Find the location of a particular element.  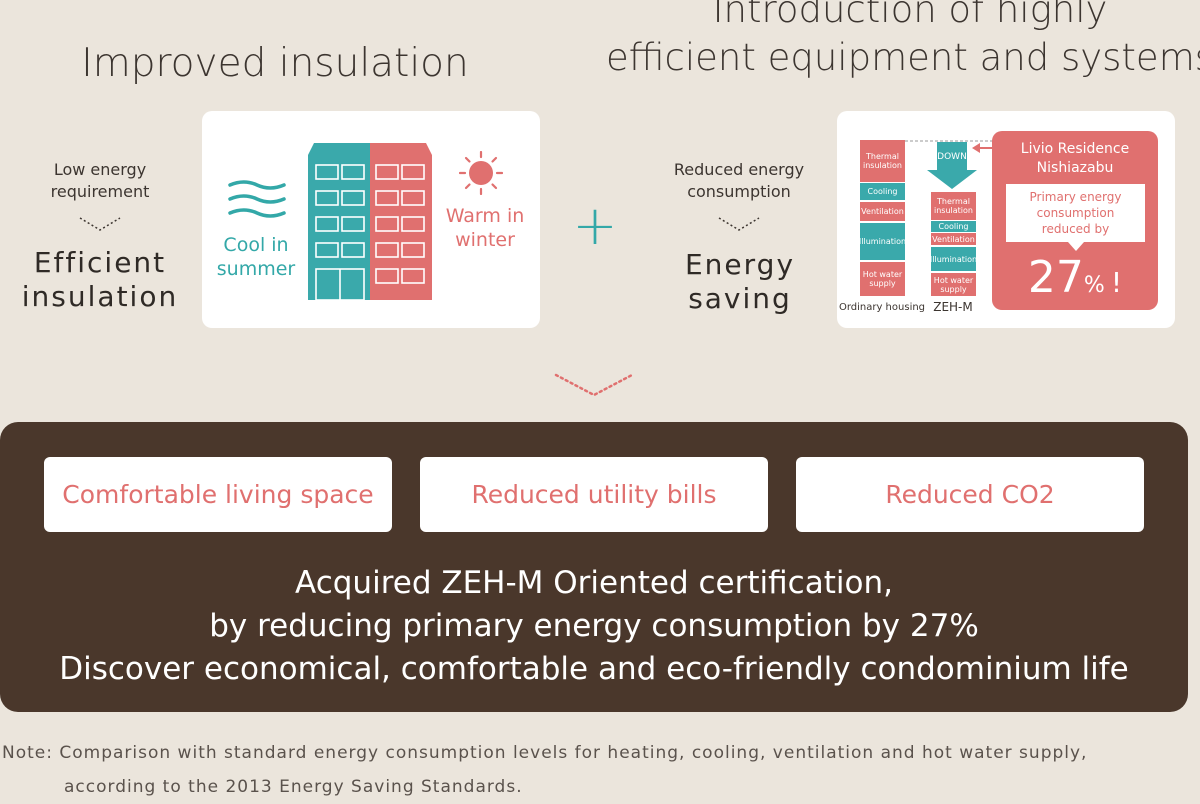

benefit-co2: Reduced CO2 is located at coordinates (970, 494).